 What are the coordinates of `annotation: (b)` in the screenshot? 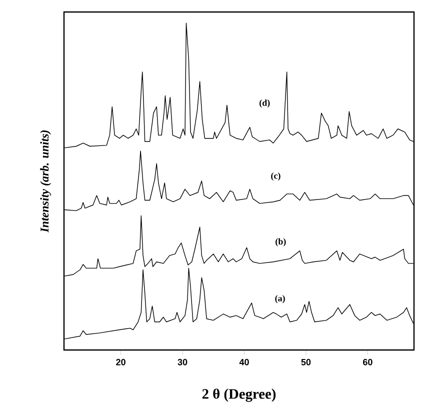 It's located at (281, 242).